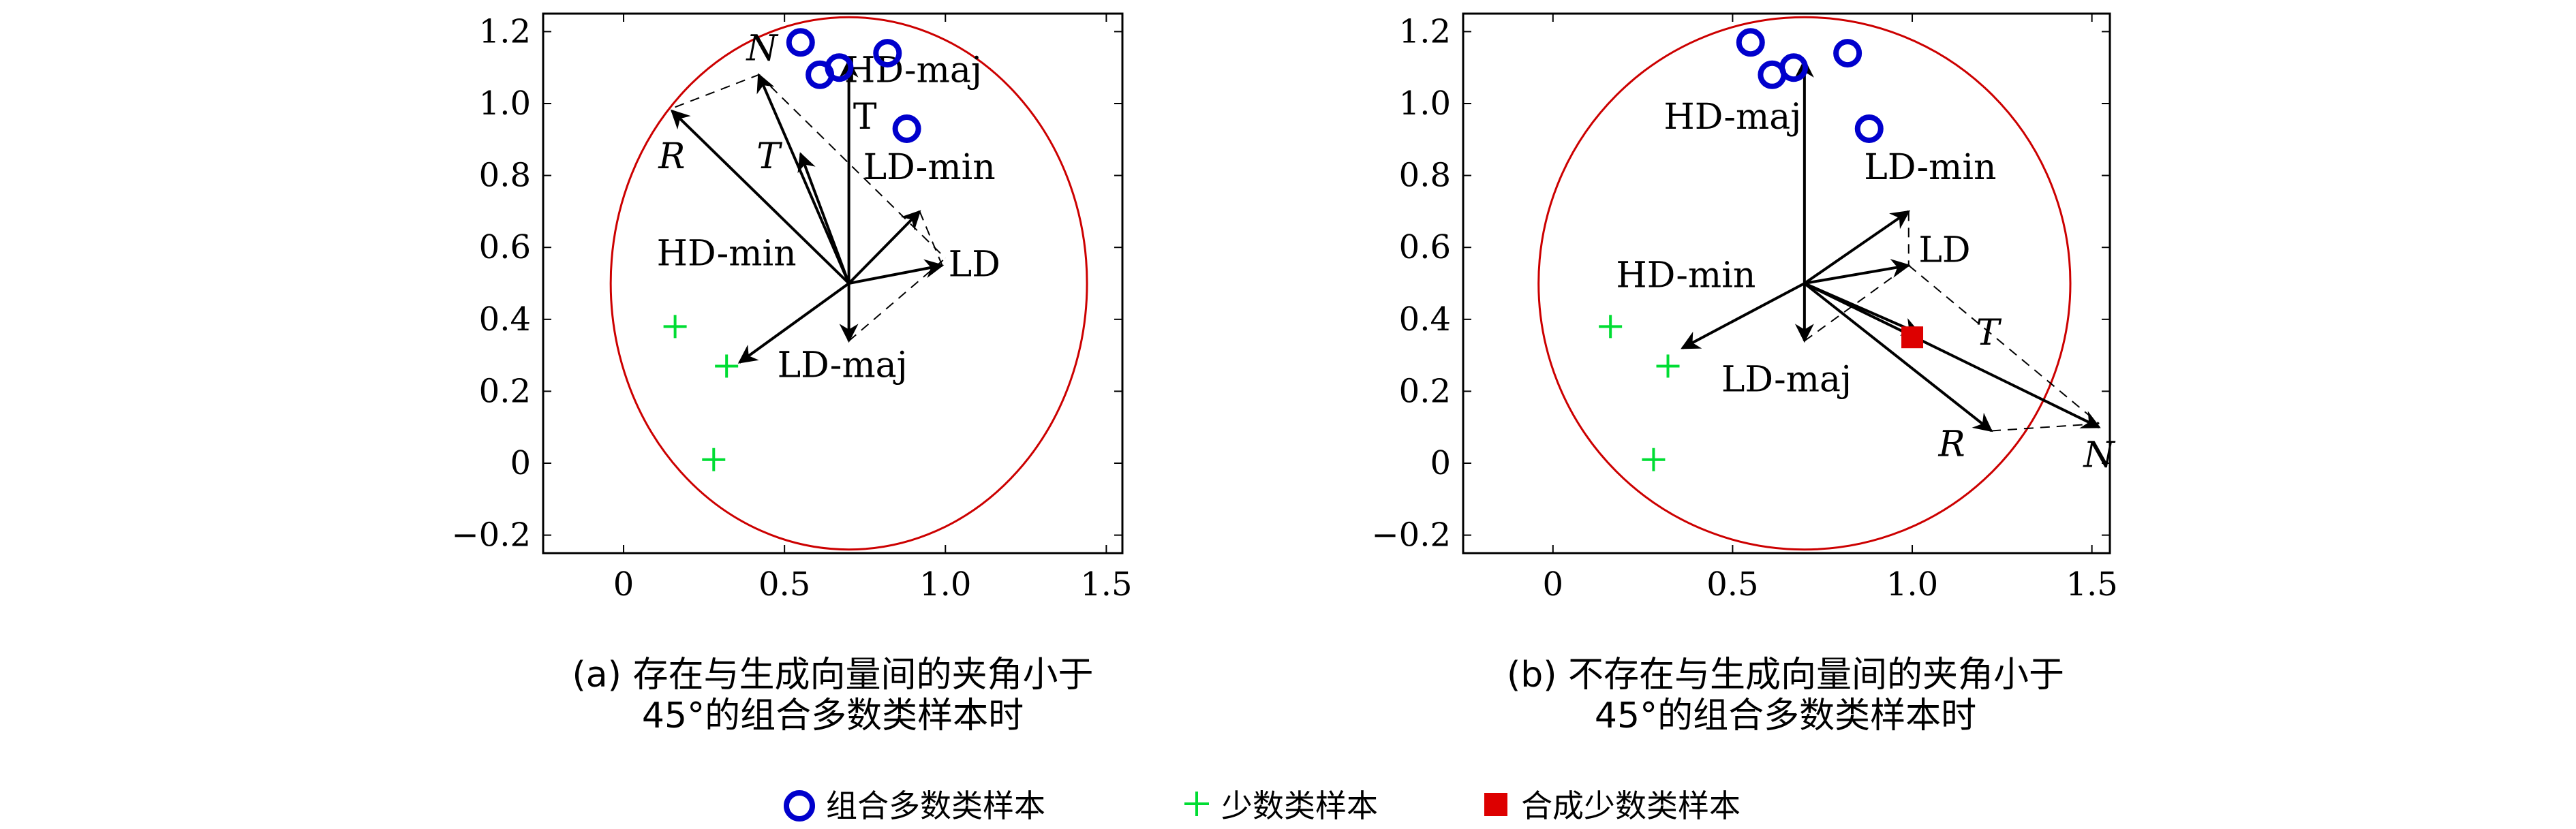  What do you see at coordinates (936, 805) in the screenshot?
I see `legend-majority-label: 组合多数类样本` at bounding box center [936, 805].